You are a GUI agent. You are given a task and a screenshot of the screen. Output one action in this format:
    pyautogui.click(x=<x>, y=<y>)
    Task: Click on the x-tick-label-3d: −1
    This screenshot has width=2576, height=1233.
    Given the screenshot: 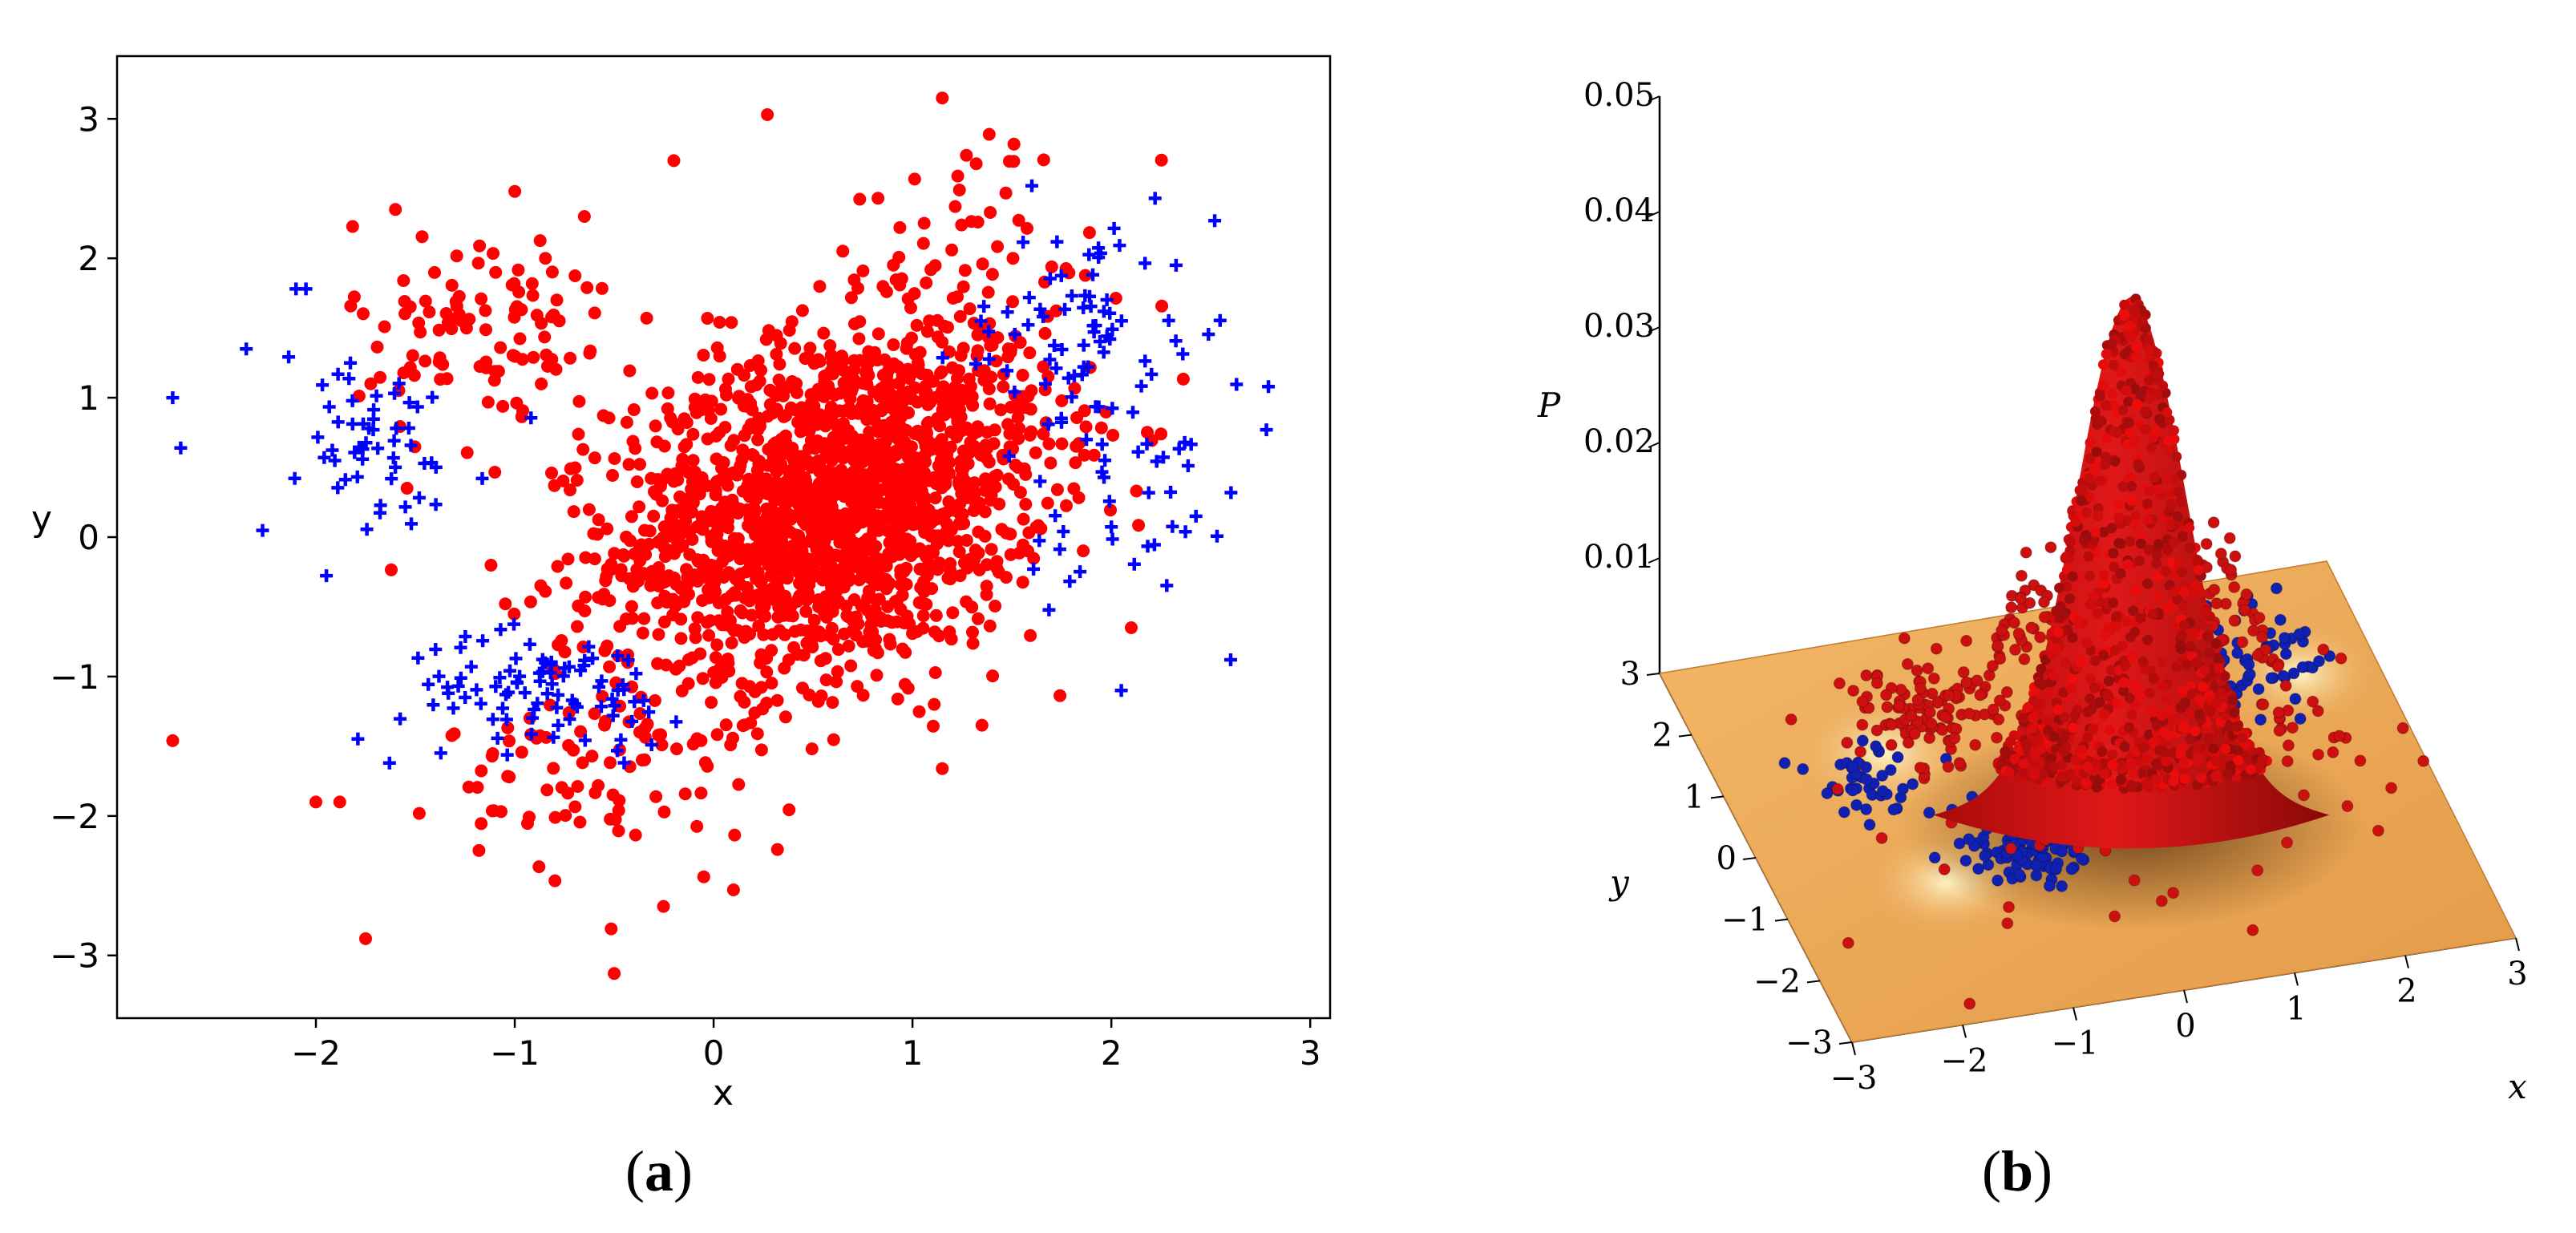 What is the action you would take?
    pyautogui.click(x=2075, y=1044)
    